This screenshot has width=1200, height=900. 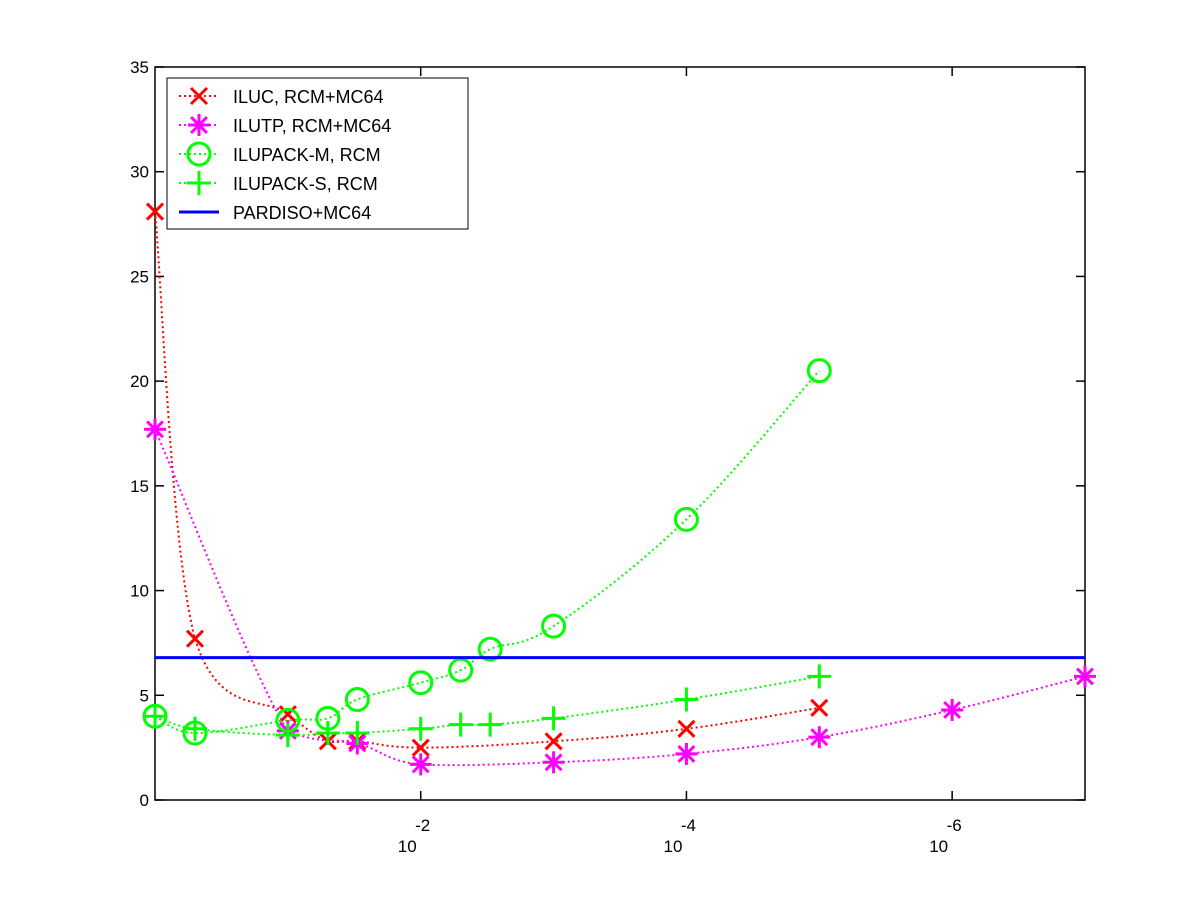 What do you see at coordinates (139, 486) in the screenshot?
I see `y-tick-label-3: 15` at bounding box center [139, 486].